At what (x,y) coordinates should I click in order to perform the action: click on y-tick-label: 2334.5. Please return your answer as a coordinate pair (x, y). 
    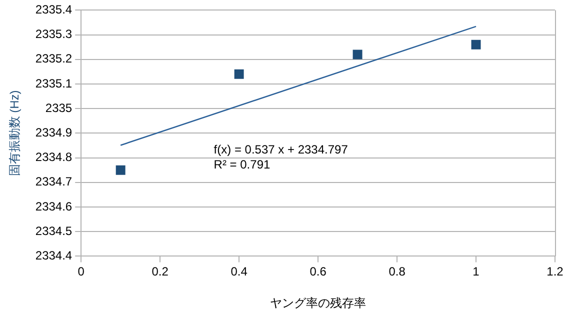
    Looking at the image, I should click on (53, 231).